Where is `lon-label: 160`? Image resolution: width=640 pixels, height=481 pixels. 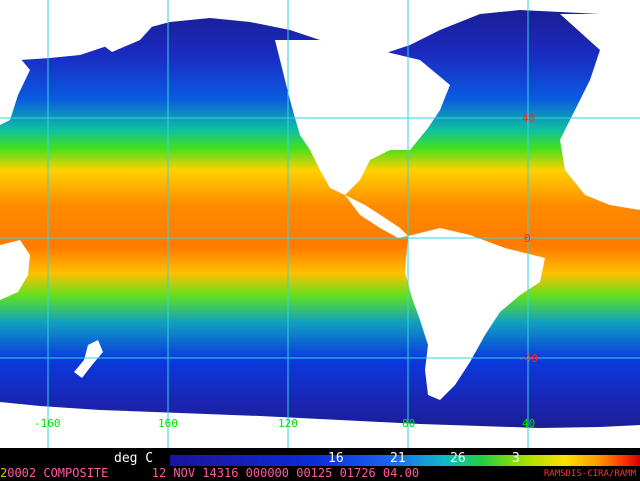
lon-label: 160 is located at coordinates (168, 423).